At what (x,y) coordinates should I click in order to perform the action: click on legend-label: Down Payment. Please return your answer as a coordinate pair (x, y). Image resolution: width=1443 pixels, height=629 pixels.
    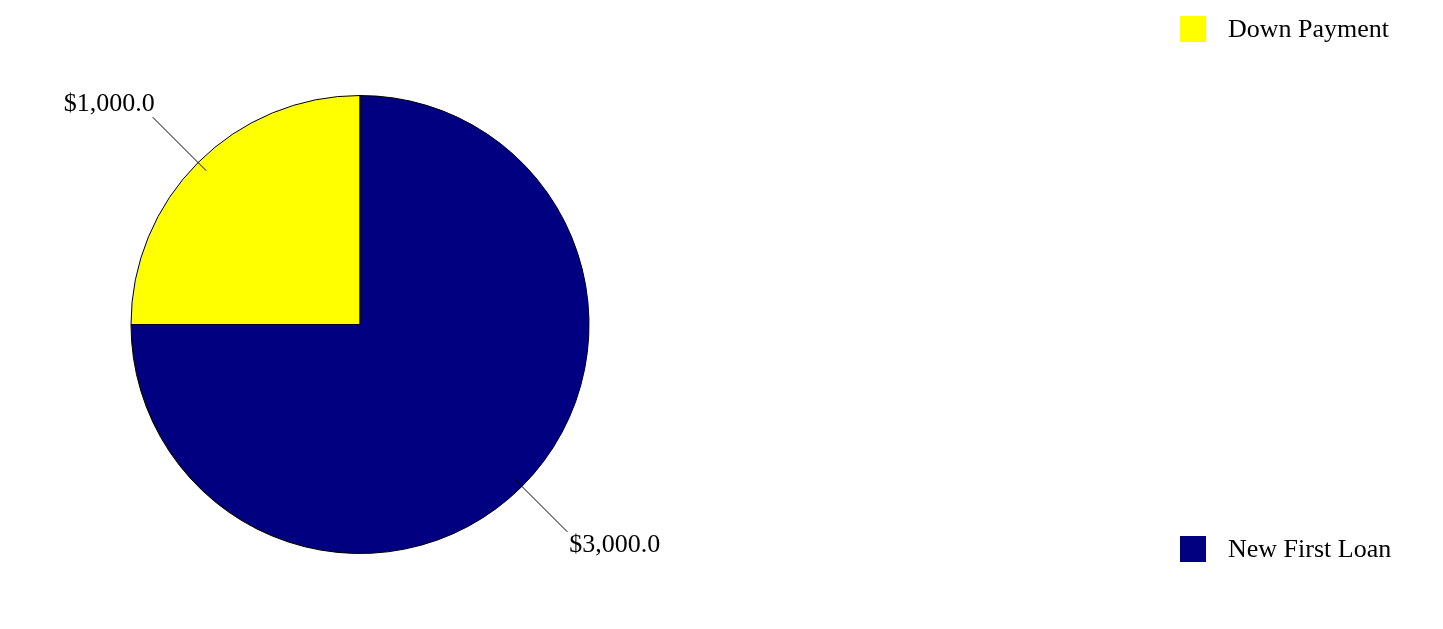
    Looking at the image, I should click on (1309, 29).